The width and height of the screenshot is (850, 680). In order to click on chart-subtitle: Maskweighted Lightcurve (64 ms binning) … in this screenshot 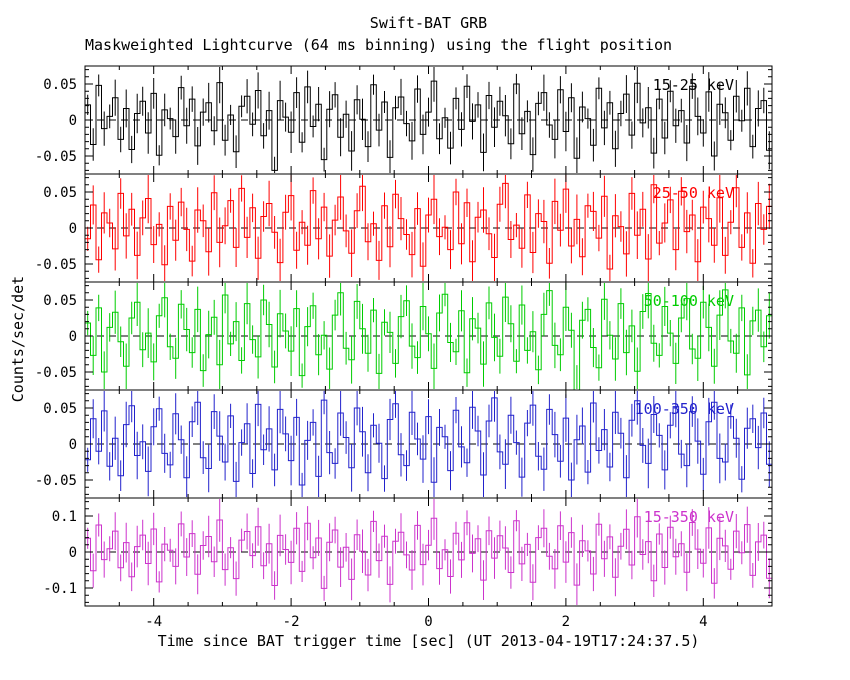, I will do `click(378, 45)`.